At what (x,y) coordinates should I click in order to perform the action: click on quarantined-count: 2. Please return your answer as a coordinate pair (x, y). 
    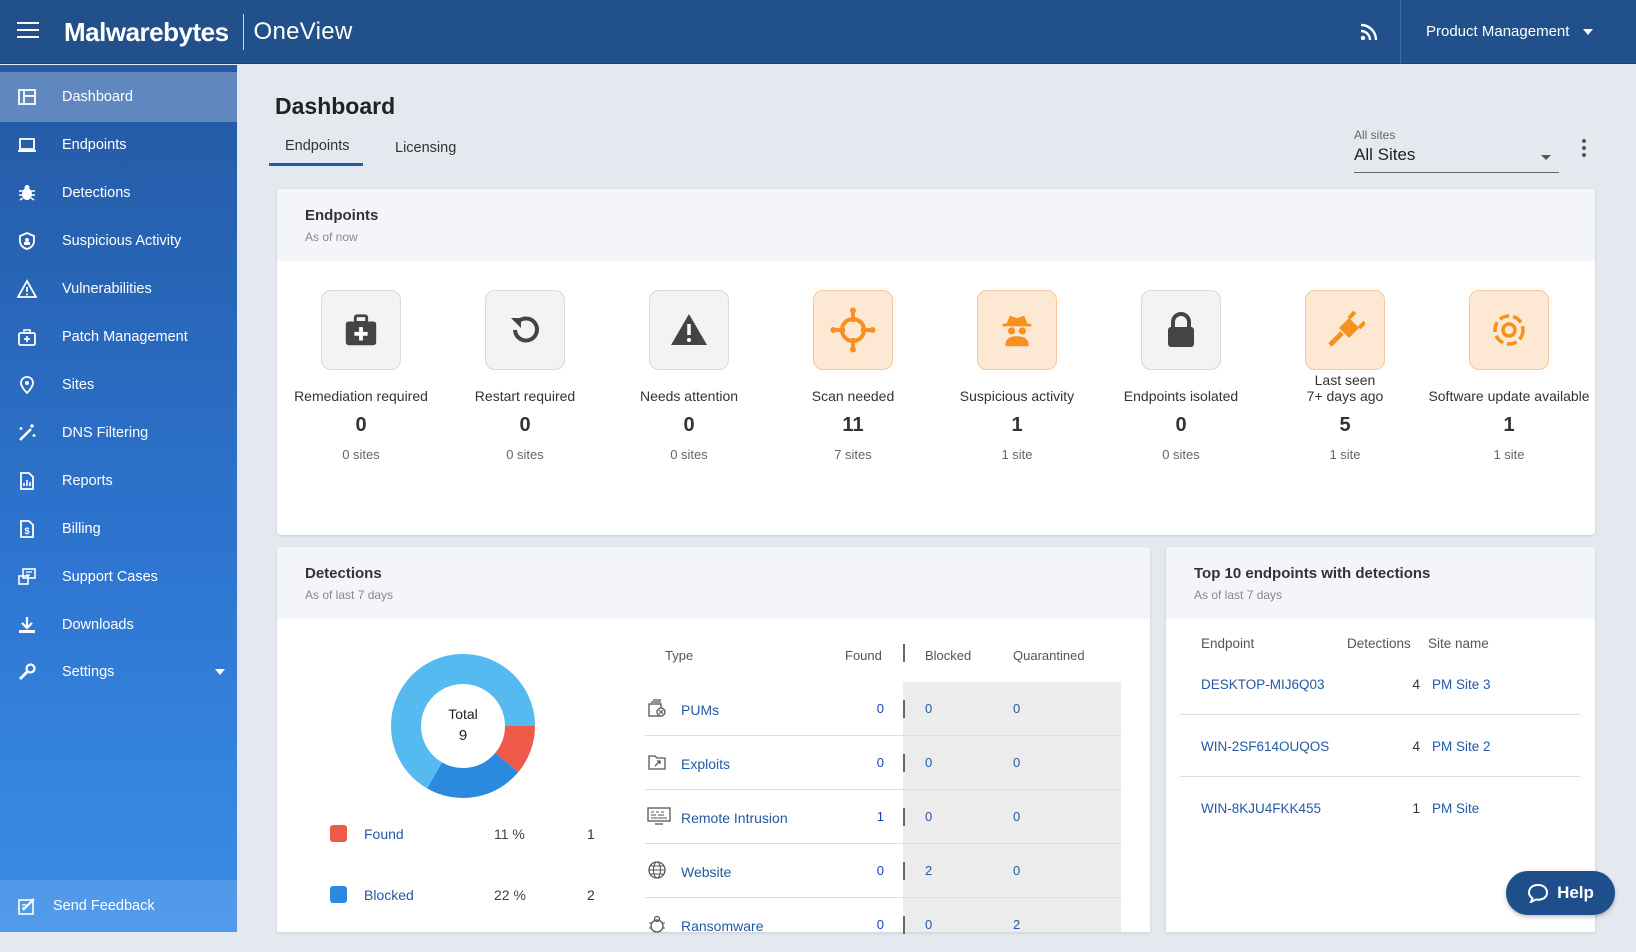
    Looking at the image, I should click on (1017, 924).